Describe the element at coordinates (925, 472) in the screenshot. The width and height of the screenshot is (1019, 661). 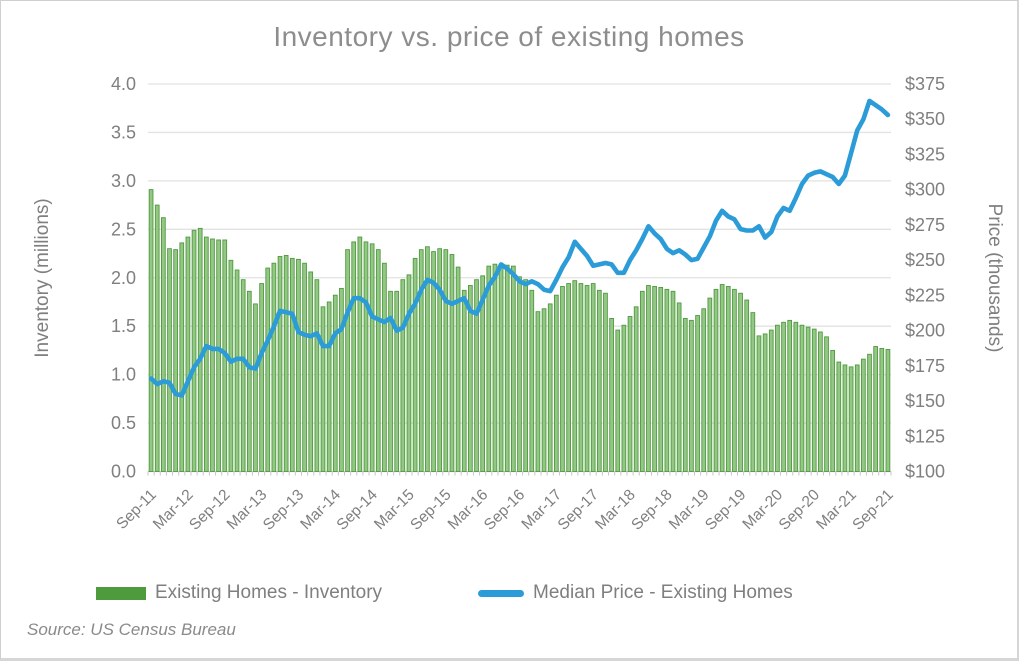
I see `right-axis-tick-label: $100` at that location.